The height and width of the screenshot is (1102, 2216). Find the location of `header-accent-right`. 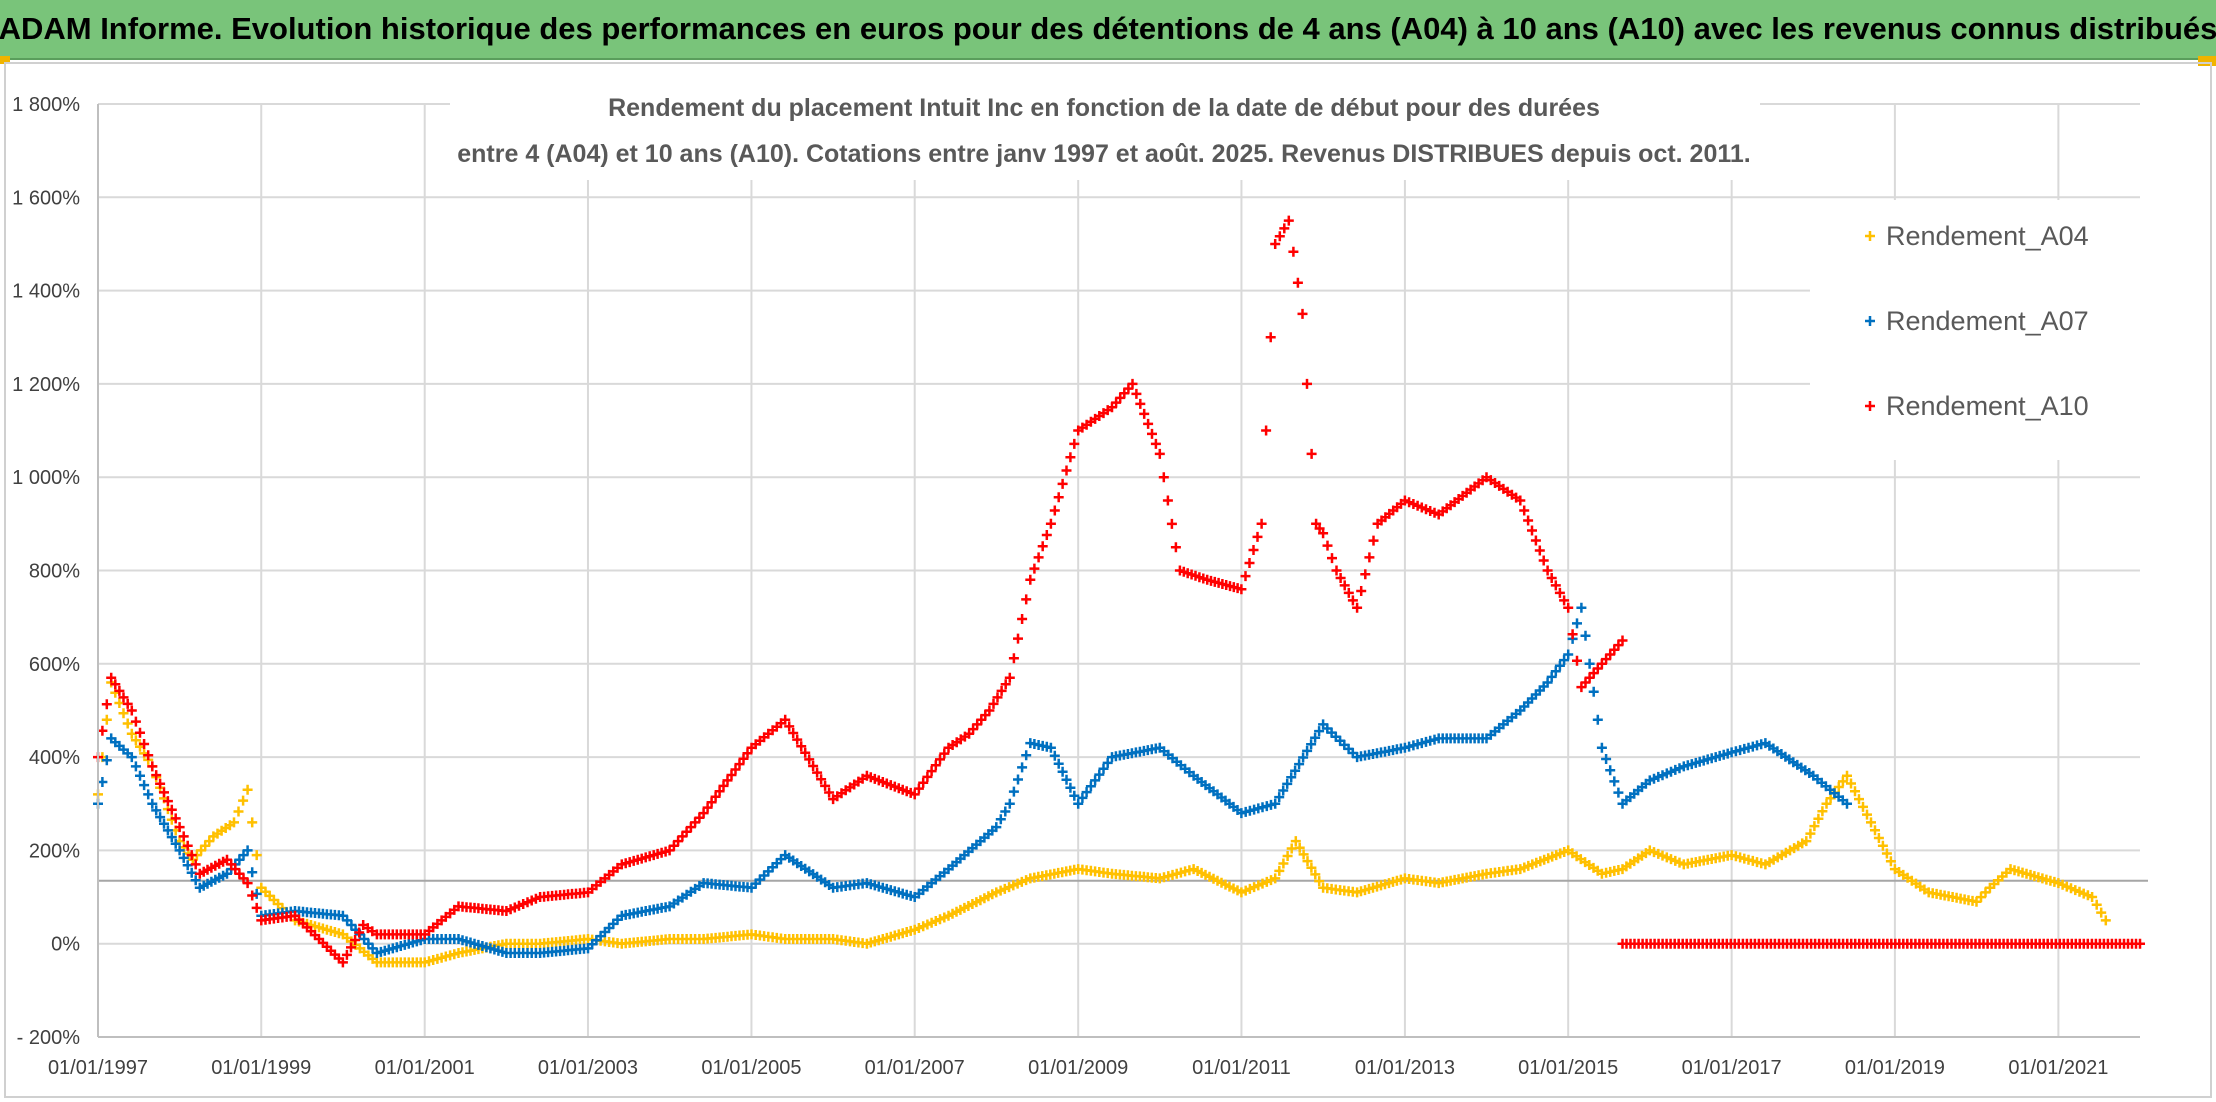

header-accent-right is located at coordinates (2207, 61).